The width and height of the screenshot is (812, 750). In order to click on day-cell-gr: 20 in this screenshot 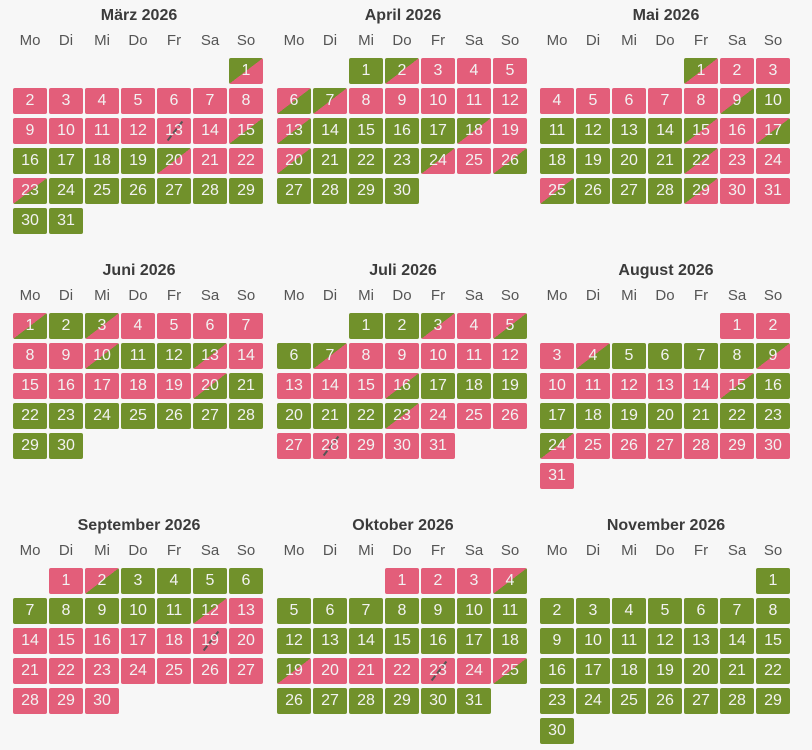, I will do `click(174, 161)`.